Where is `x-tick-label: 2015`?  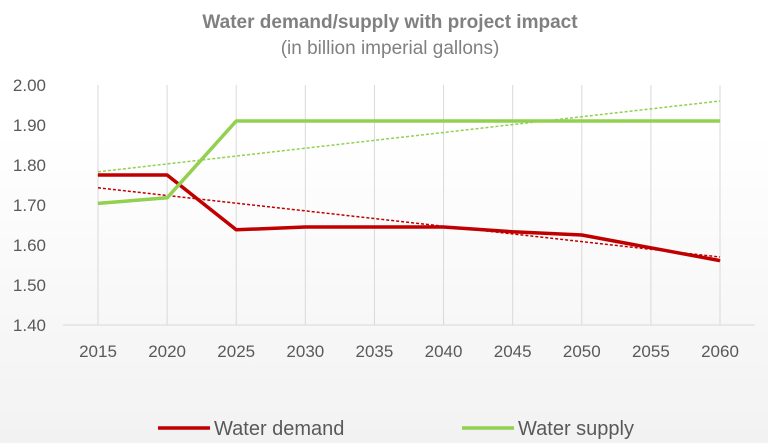
x-tick-label: 2015 is located at coordinates (98, 351).